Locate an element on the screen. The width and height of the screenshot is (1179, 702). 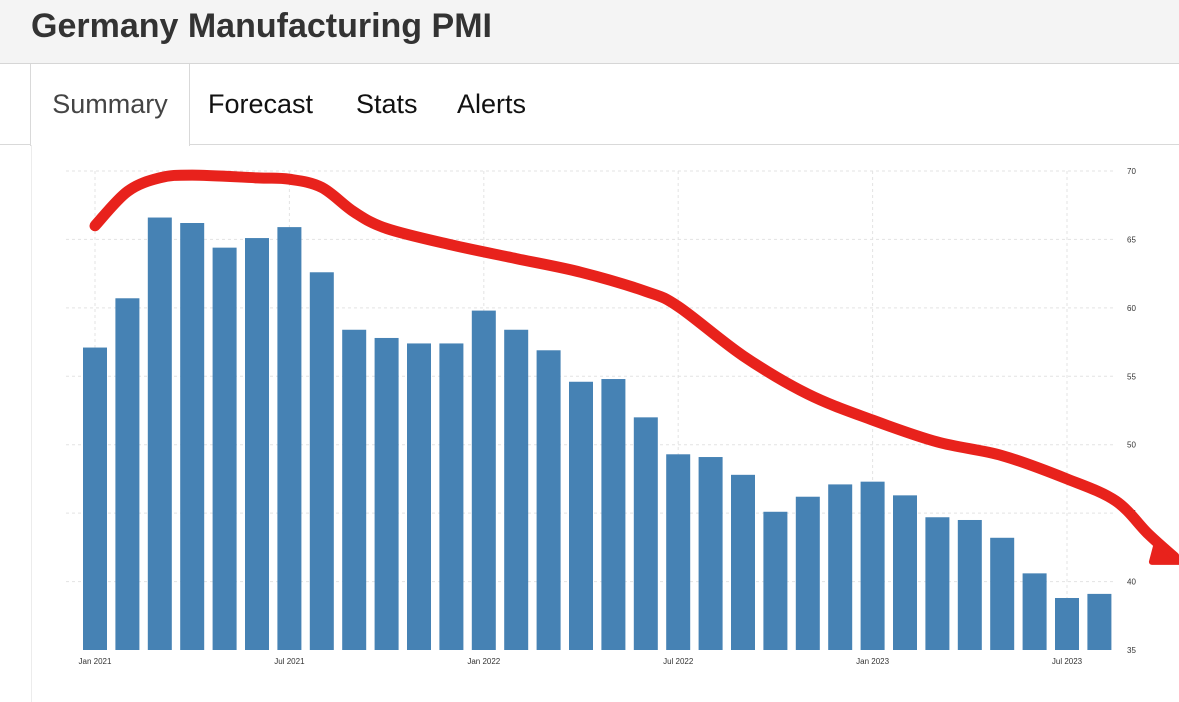
bar-dec-2022 is located at coordinates (840, 567).